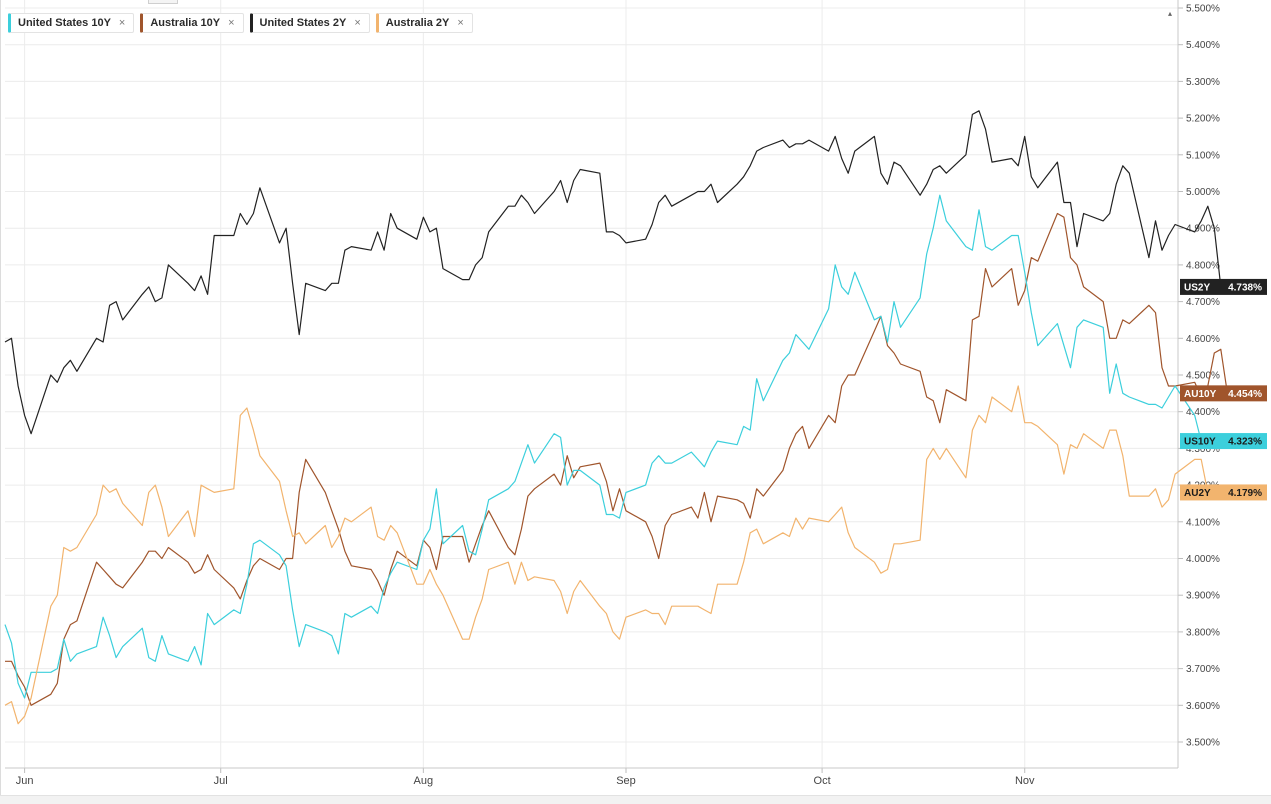 This screenshot has height=804, width=1271. I want to click on last-value-tag-us2y, so click(1223, 286).